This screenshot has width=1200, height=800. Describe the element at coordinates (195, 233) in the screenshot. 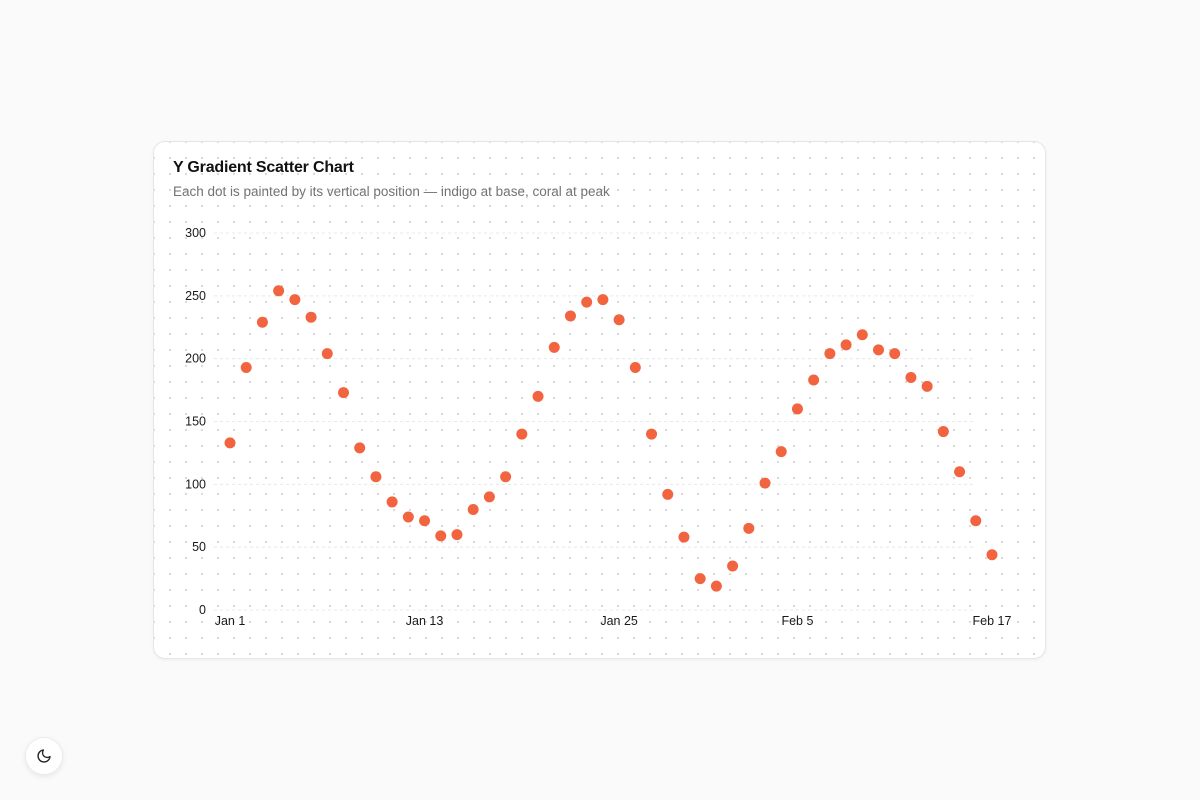

I see `y-tick-label: 300` at that location.